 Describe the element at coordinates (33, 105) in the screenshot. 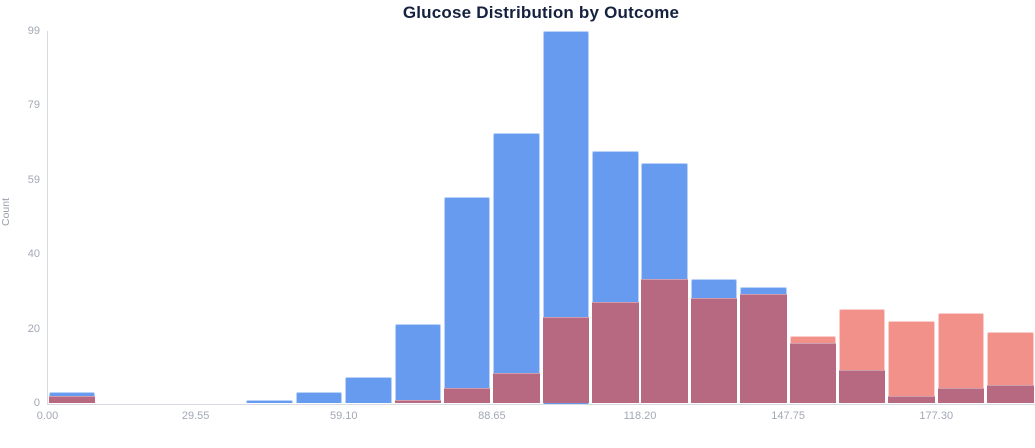

I see `y-tick-label: 79` at that location.